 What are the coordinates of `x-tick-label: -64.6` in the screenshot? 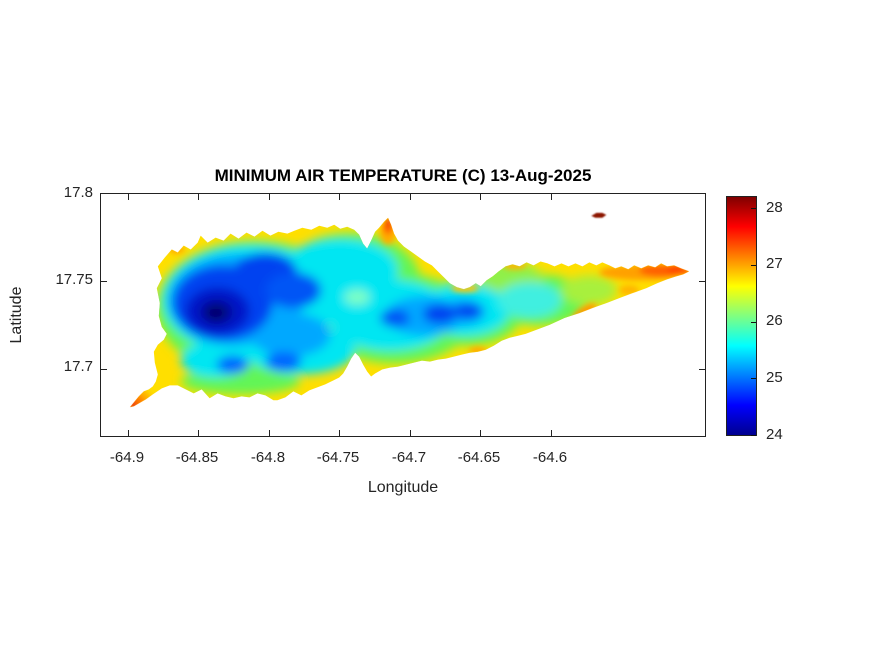 It's located at (550, 457).